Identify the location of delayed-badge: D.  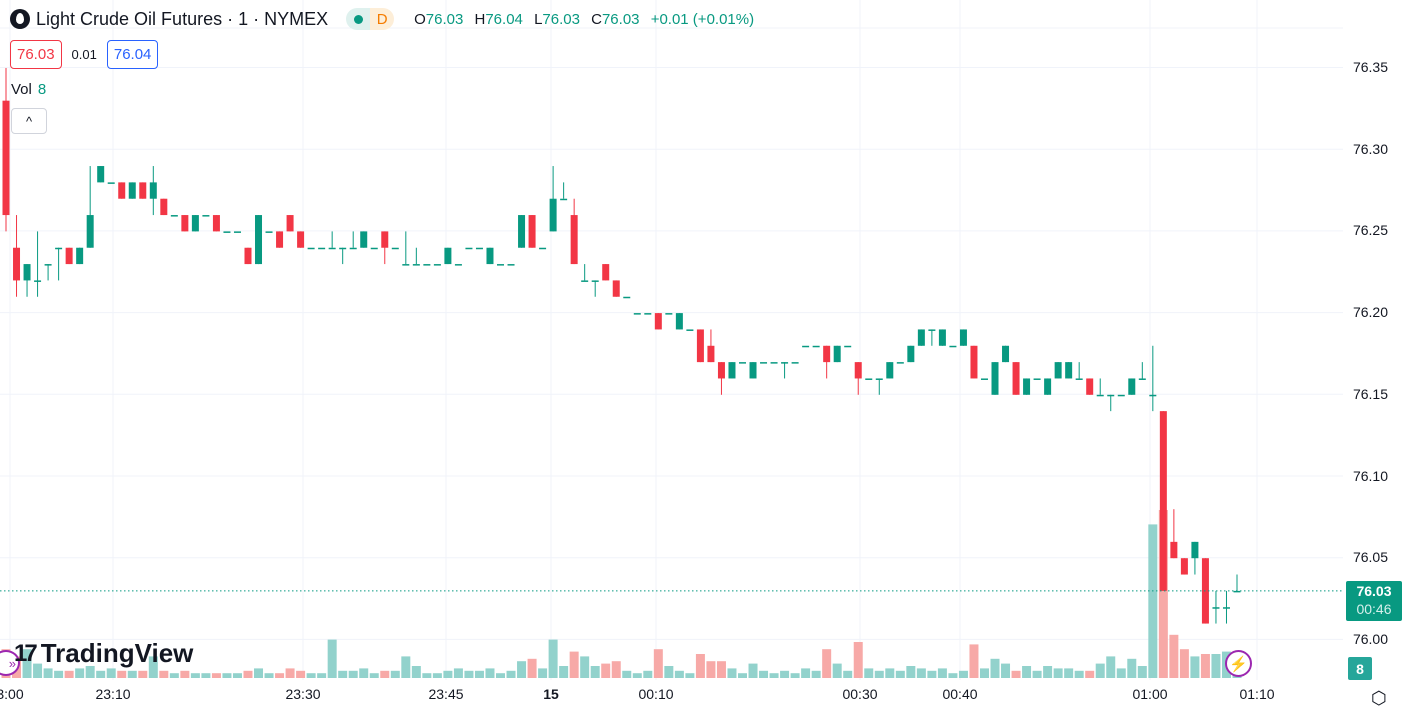
(382, 19).